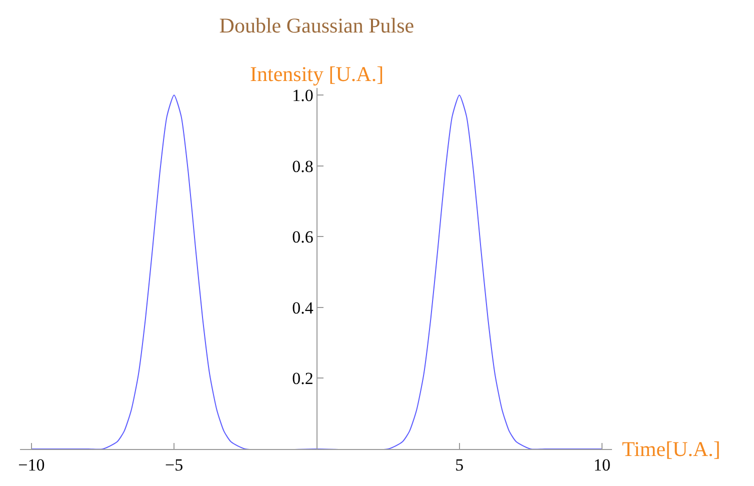 The image size is (754, 486). Describe the element at coordinates (317, 74) in the screenshot. I see `y-axis-title: Intensity [U.A.]` at that location.